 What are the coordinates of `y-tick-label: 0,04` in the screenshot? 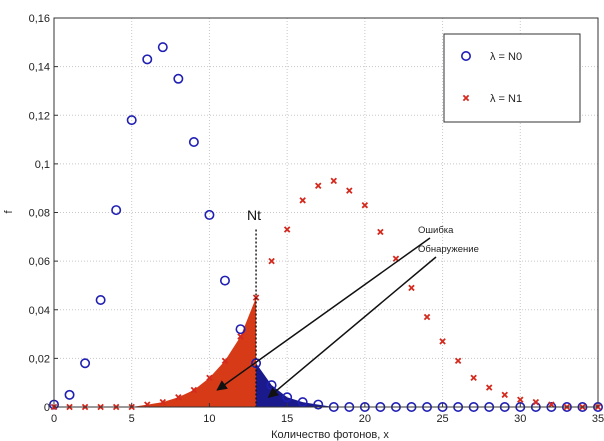 It's located at (39, 311).